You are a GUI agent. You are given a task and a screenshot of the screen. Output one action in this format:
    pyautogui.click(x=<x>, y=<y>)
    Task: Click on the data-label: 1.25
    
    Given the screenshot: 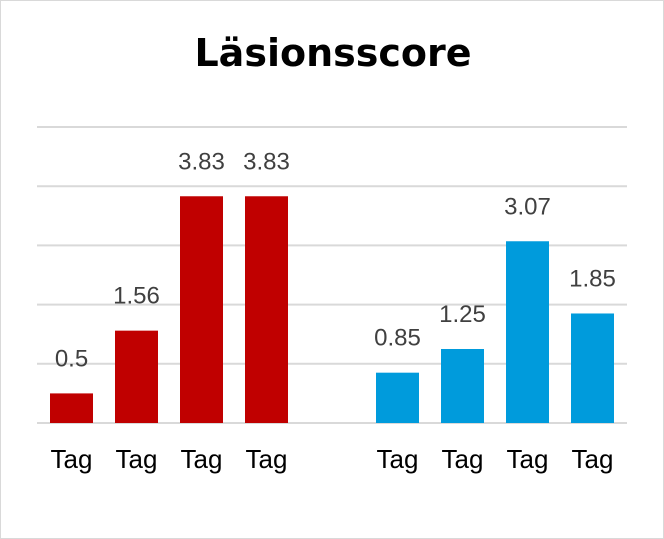 What is the action you would take?
    pyautogui.click(x=462, y=314)
    